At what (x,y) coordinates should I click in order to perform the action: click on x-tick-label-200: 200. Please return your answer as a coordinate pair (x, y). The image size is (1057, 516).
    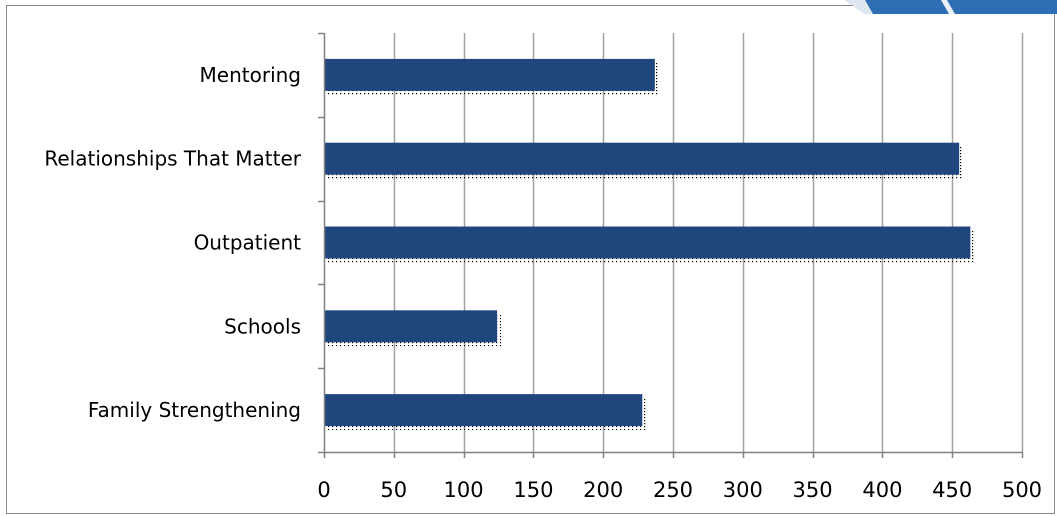
    Looking at the image, I should click on (603, 490).